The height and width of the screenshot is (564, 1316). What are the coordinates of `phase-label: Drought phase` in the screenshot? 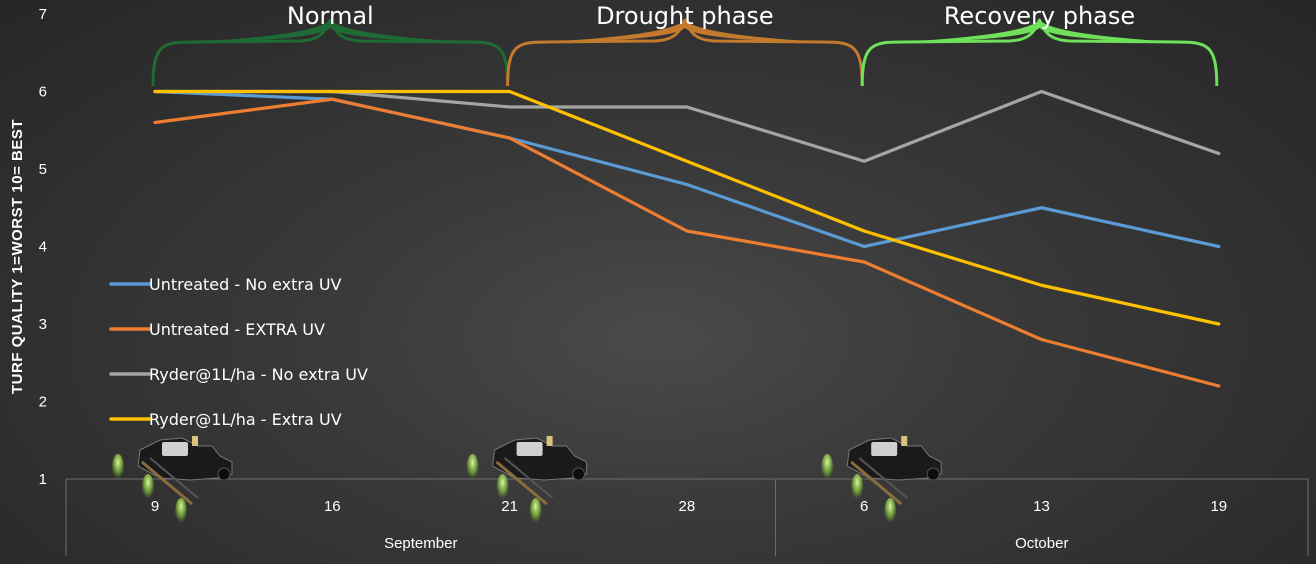 It's located at (685, 16).